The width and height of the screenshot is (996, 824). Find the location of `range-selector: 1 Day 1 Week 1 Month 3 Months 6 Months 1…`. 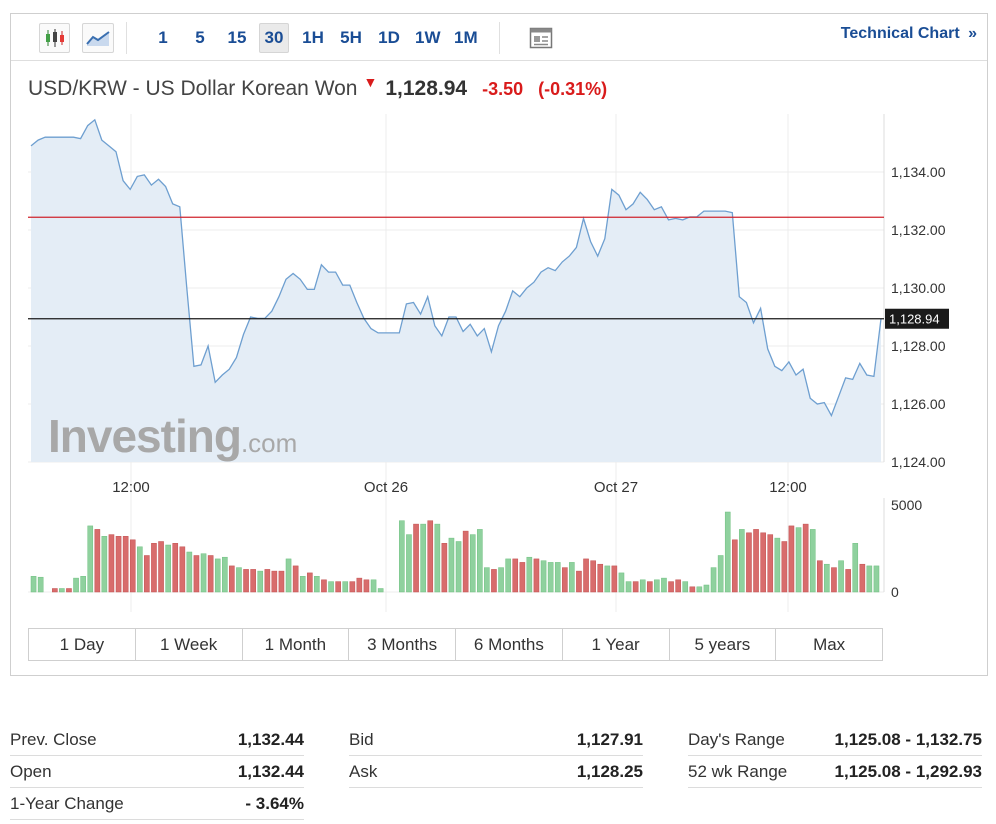

range-selector: 1 Day 1 Week 1 Month 3 Months 6 Months 1… is located at coordinates (455, 644).